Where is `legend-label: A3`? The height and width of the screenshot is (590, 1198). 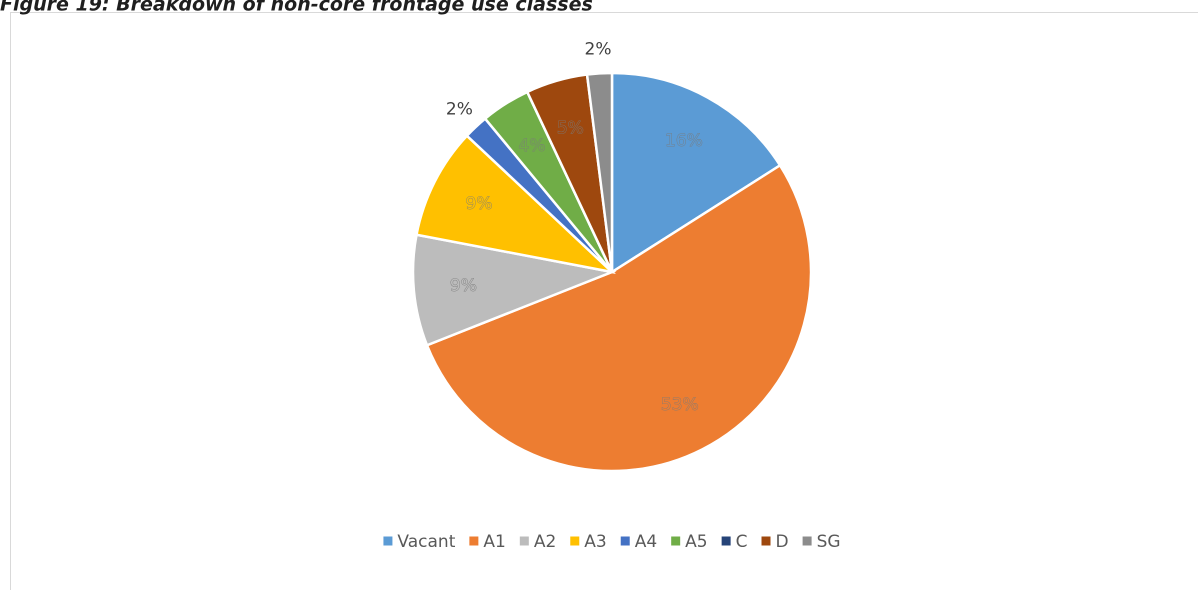
legend-label: A3 is located at coordinates (595, 542).